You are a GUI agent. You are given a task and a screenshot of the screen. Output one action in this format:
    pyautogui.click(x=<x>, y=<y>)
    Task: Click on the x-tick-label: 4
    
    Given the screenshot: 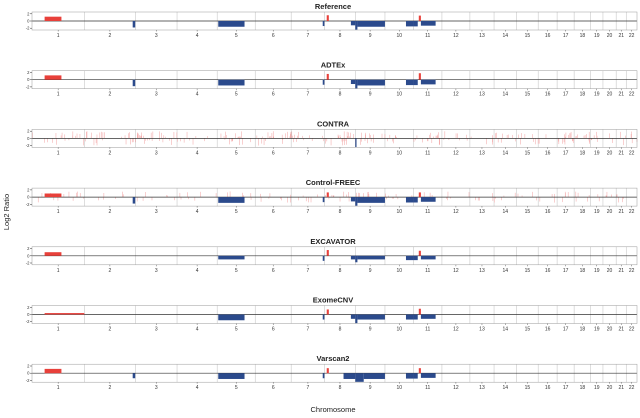 What is the action you would take?
    pyautogui.click(x=197, y=36)
    